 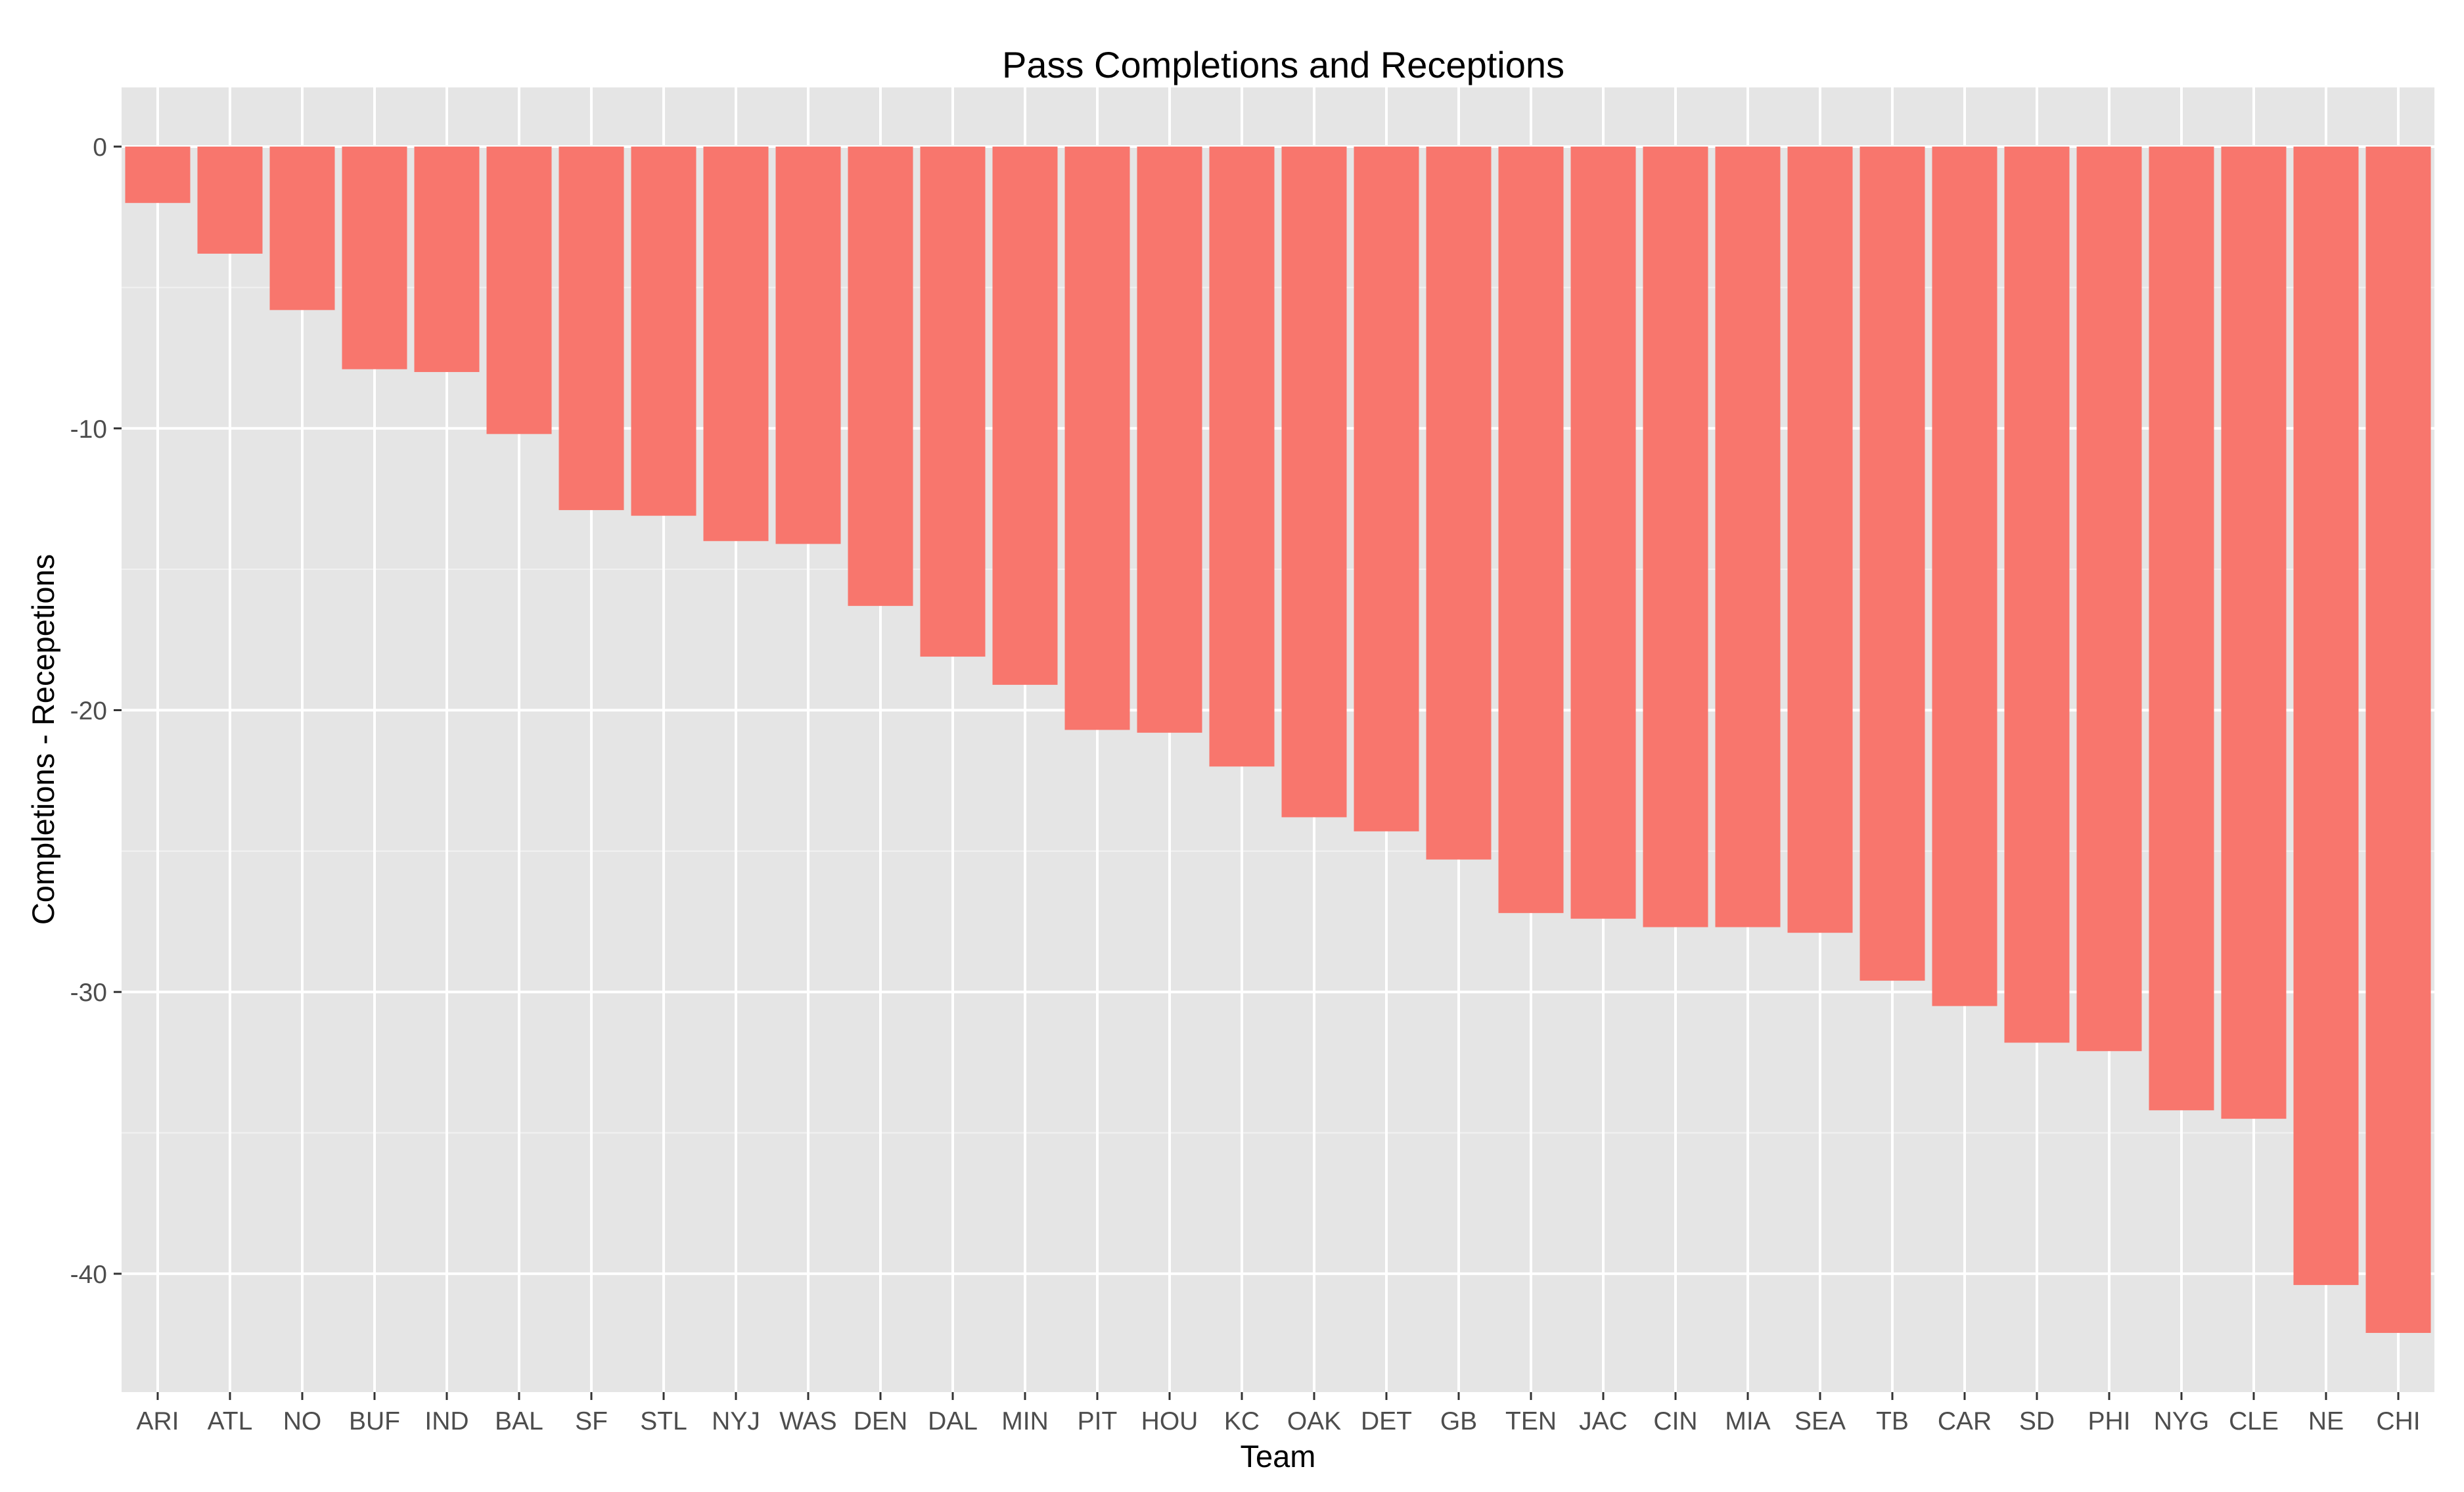 I want to click on bar-sf, so click(x=592, y=329).